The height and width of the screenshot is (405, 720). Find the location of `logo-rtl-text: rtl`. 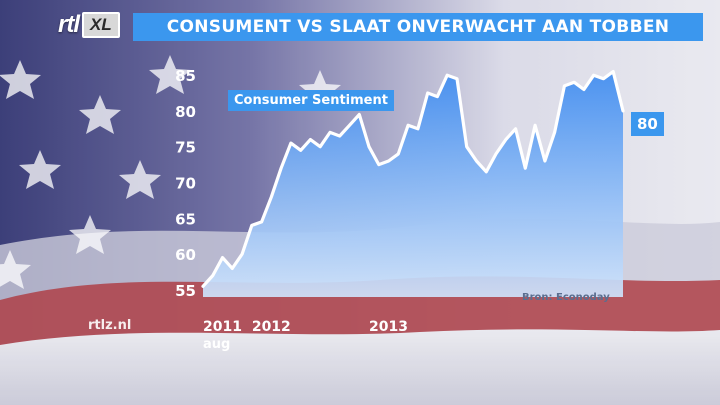

logo-rtl-text: rtl is located at coordinates (69, 24).